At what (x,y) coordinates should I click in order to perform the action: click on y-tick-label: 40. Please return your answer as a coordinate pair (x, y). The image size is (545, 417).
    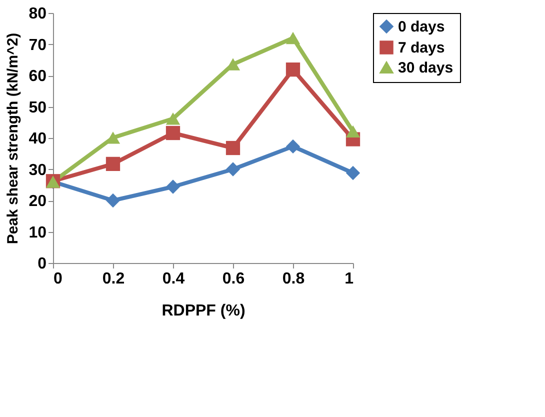
    Looking at the image, I should click on (37, 139).